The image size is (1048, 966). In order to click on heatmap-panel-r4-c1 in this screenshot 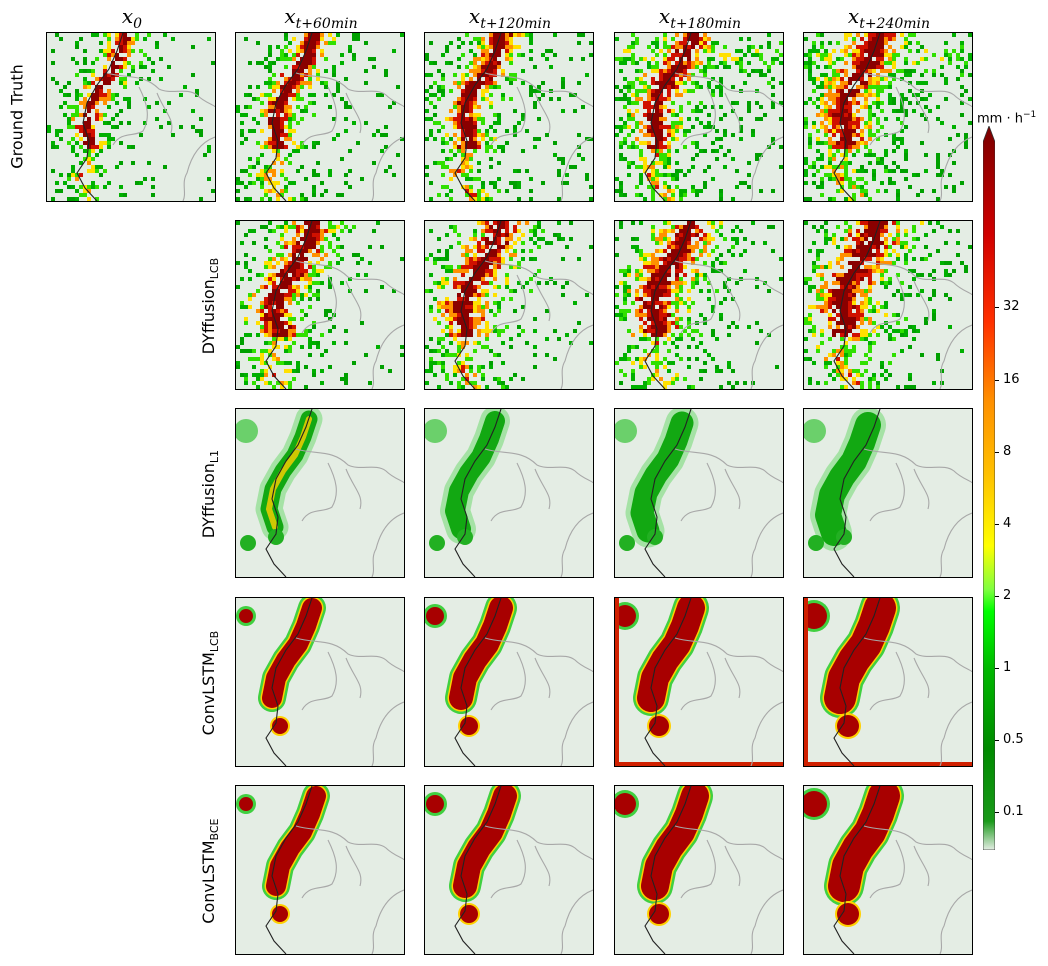, I will do `click(320, 870)`.